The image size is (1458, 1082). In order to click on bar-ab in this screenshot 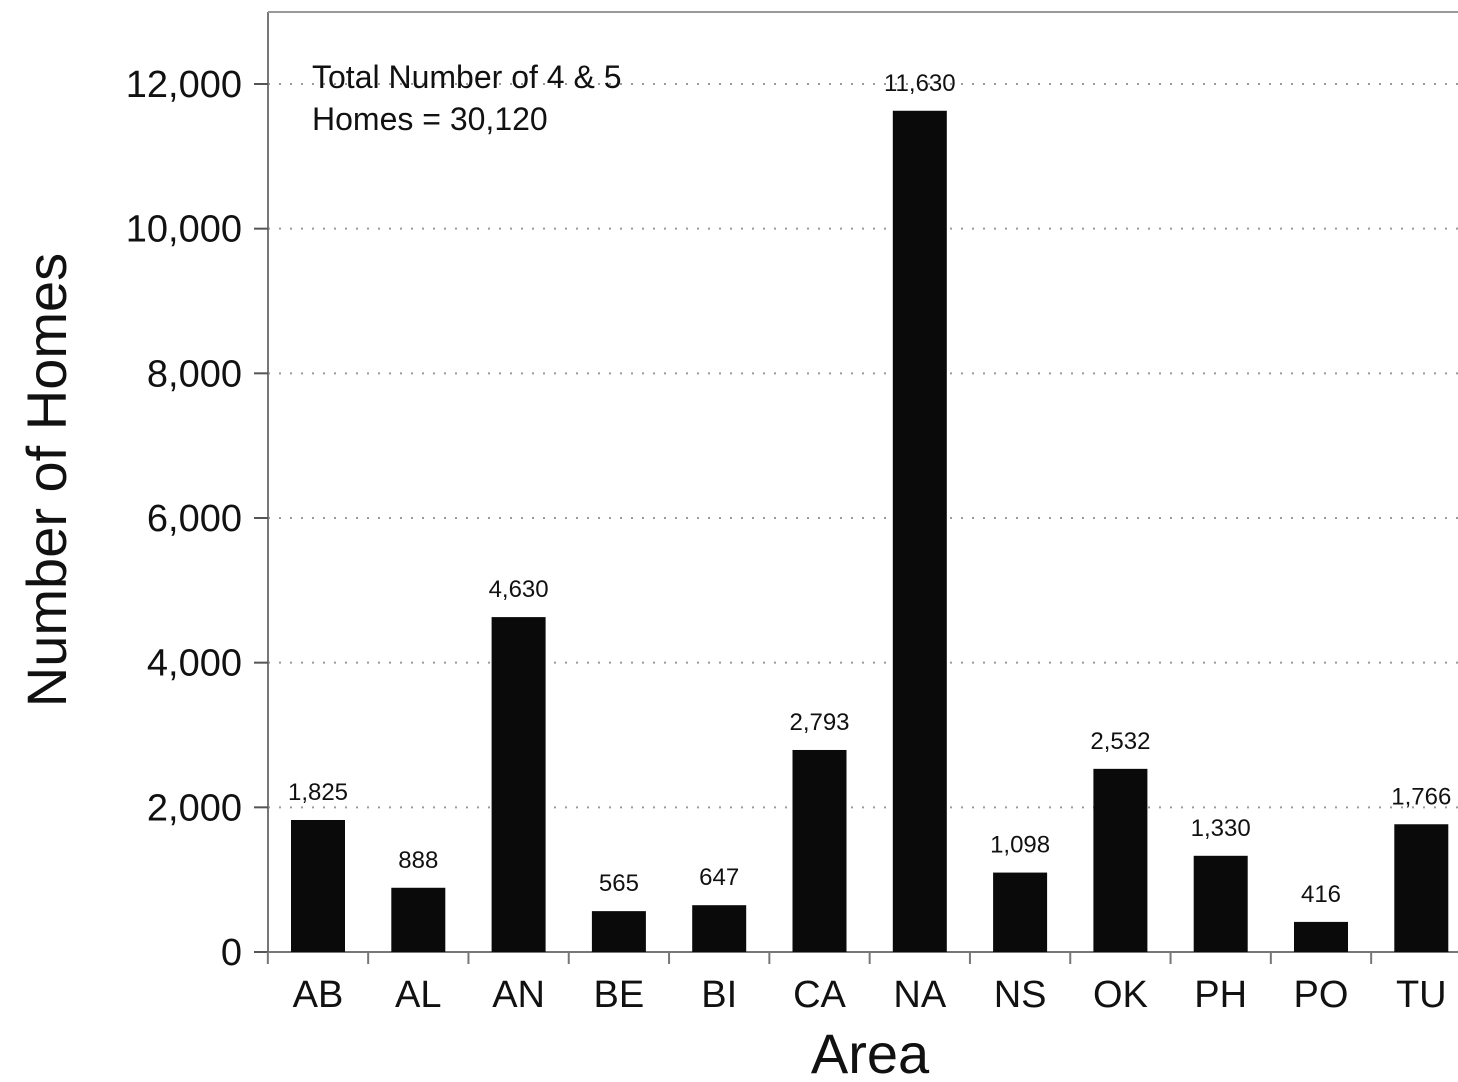, I will do `click(318, 885)`.